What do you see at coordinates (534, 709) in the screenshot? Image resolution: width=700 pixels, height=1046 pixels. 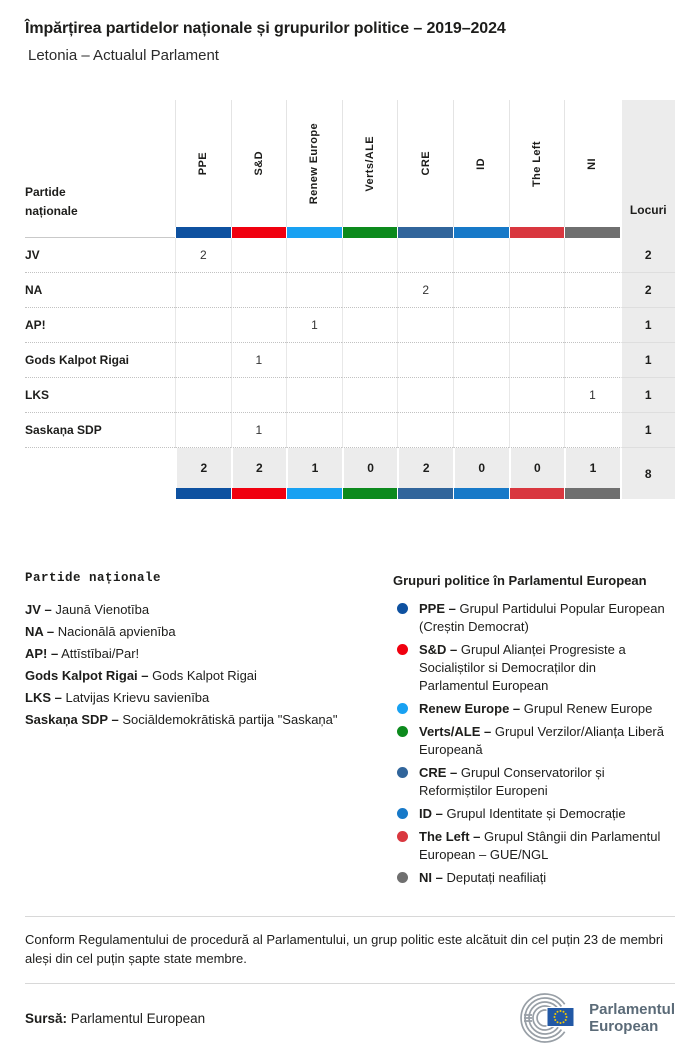 I see `group-legend-item: Renew Europe – Grupul Renew Europe` at bounding box center [534, 709].